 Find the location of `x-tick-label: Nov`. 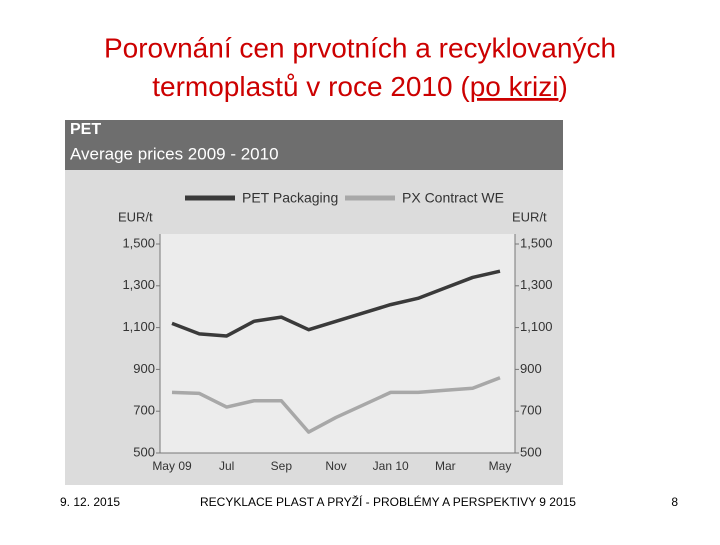

x-tick-label: Nov is located at coordinates (335, 466).